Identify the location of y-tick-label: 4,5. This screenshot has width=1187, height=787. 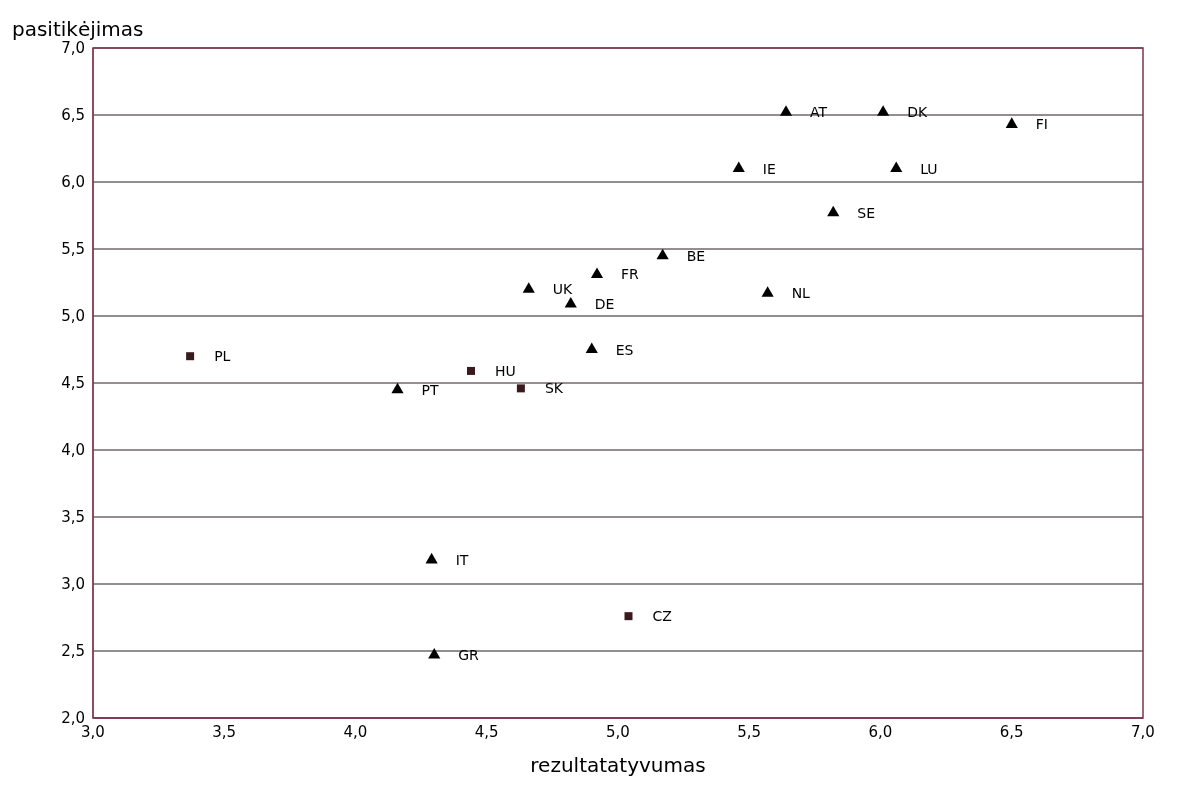
(73, 383).